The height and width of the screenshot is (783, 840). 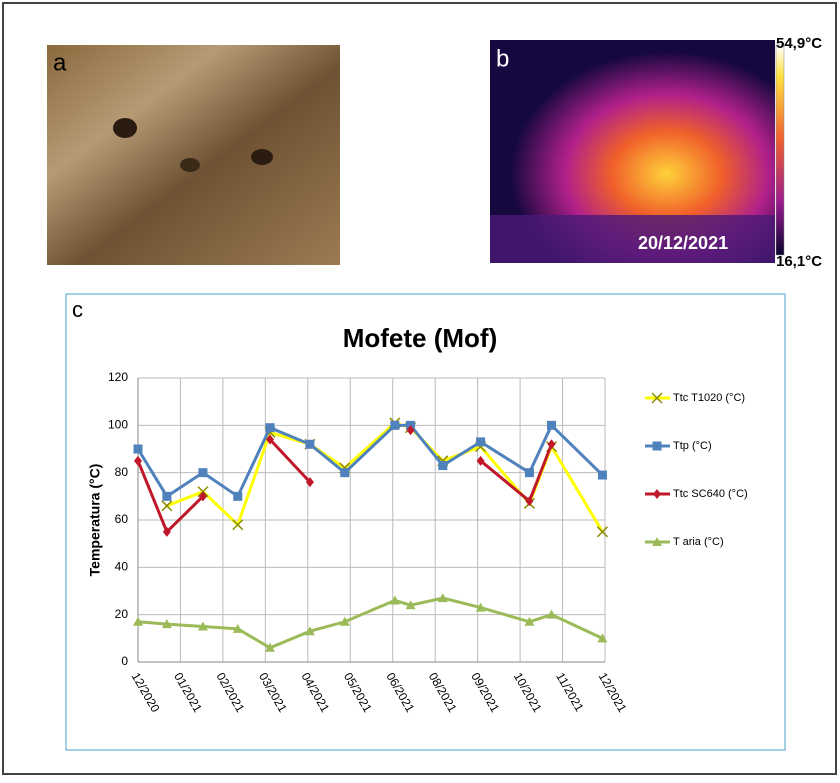 What do you see at coordinates (122, 614) in the screenshot?
I see `y-tick-label: 20` at bounding box center [122, 614].